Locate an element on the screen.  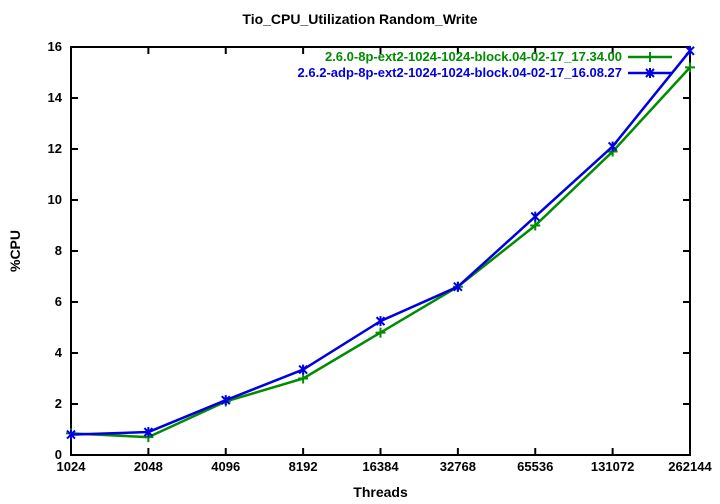
y-tick-label: 0 is located at coordinates (58, 454).